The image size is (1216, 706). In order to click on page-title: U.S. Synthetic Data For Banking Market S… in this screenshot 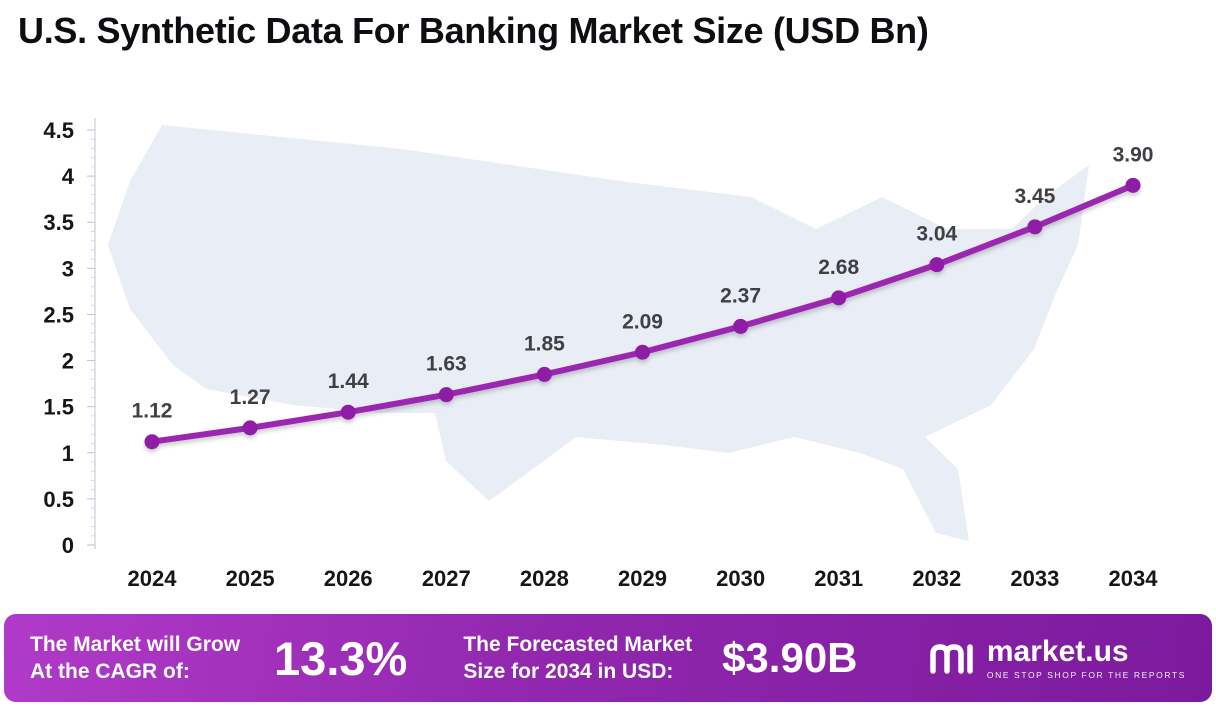, I will do `click(473, 30)`.